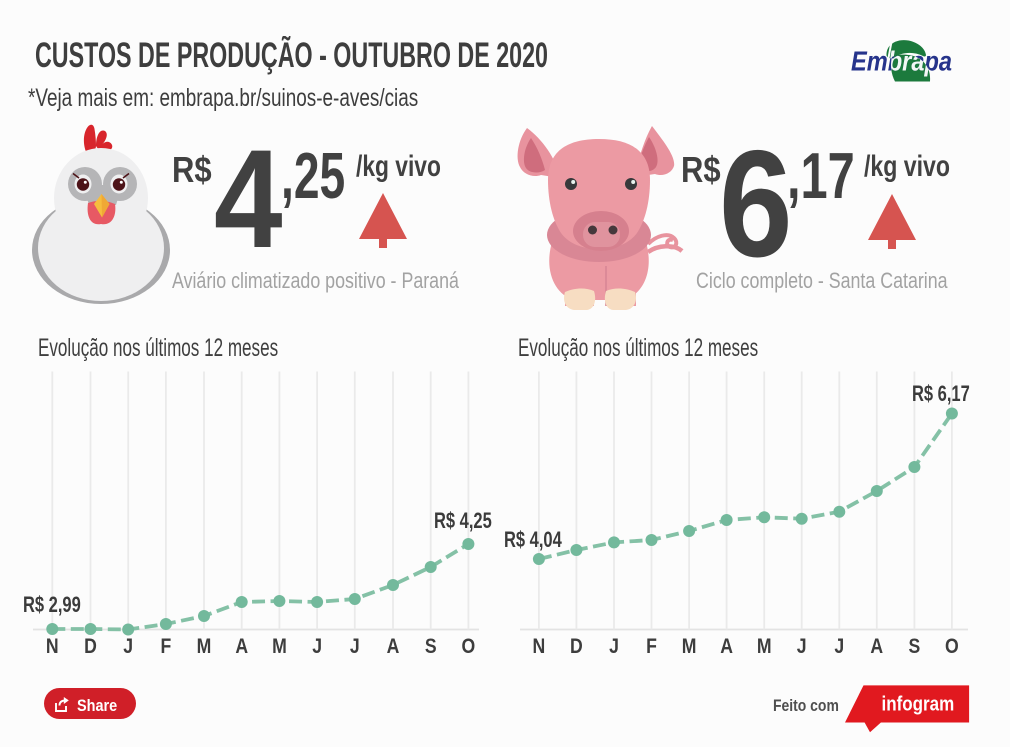 The image size is (1010, 747). I want to click on svg-text: Embrapa, so click(901, 61).